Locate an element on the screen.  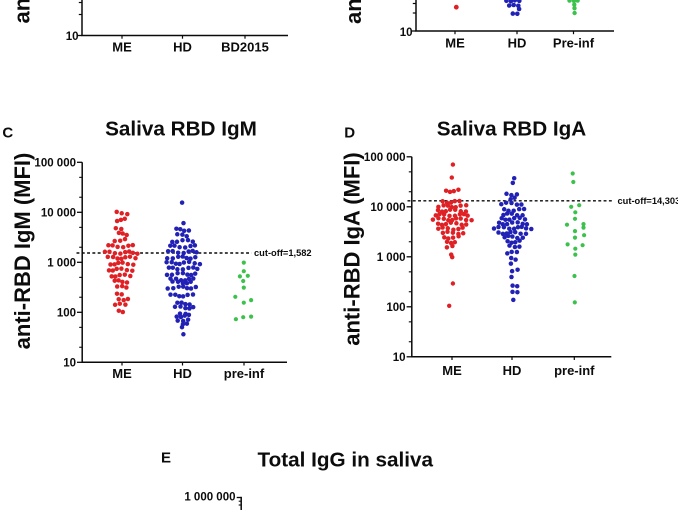
svg-text: Saliva RBD IgA is located at coordinates (512, 129).